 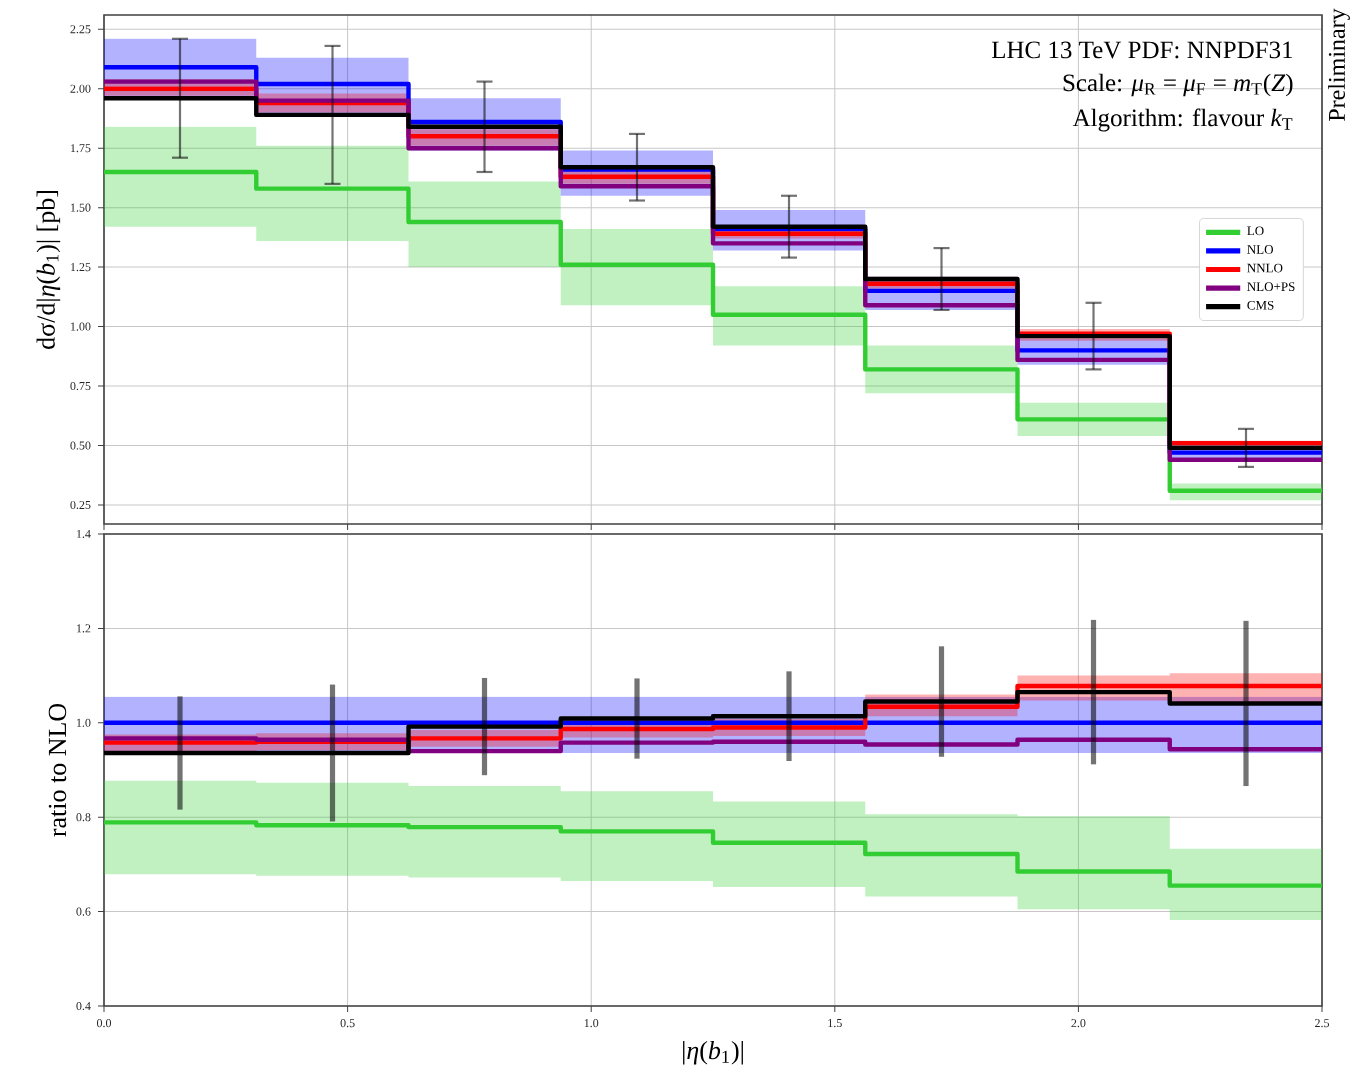 What do you see at coordinates (48, 270) in the screenshot?
I see `y-axis-title: dσ/d|η(b$_{1}$)| [pb]` at bounding box center [48, 270].